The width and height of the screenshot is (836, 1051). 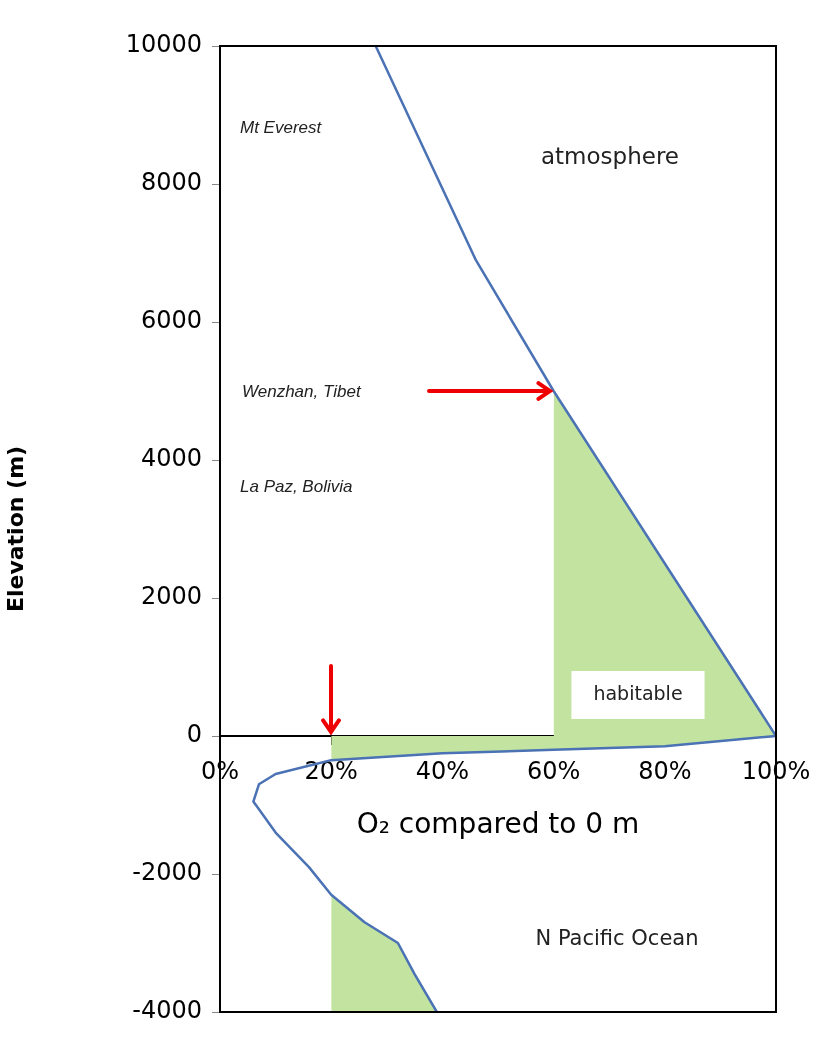 I want to click on x-tick-label: 80%, so click(x=665, y=770).